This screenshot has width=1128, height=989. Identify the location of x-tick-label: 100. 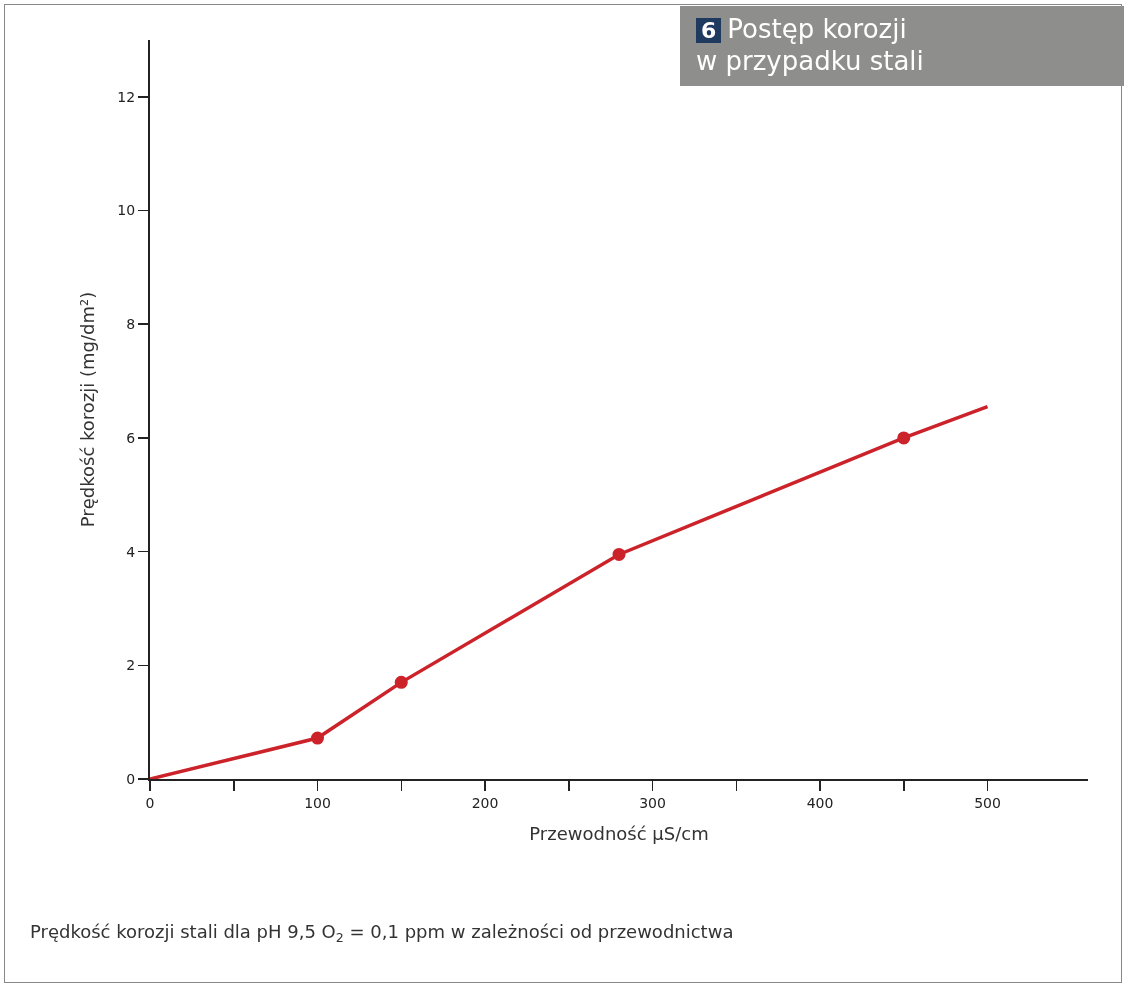
(317, 802).